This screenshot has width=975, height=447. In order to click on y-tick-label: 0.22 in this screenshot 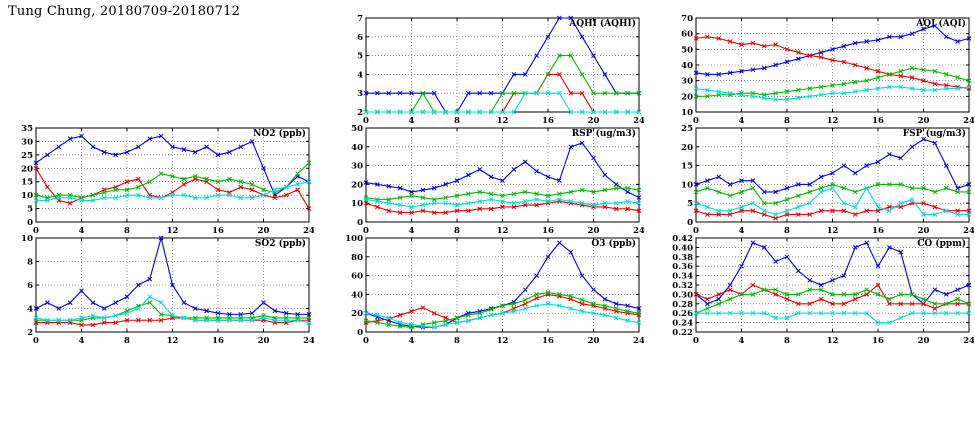, I will do `click(682, 333)`.